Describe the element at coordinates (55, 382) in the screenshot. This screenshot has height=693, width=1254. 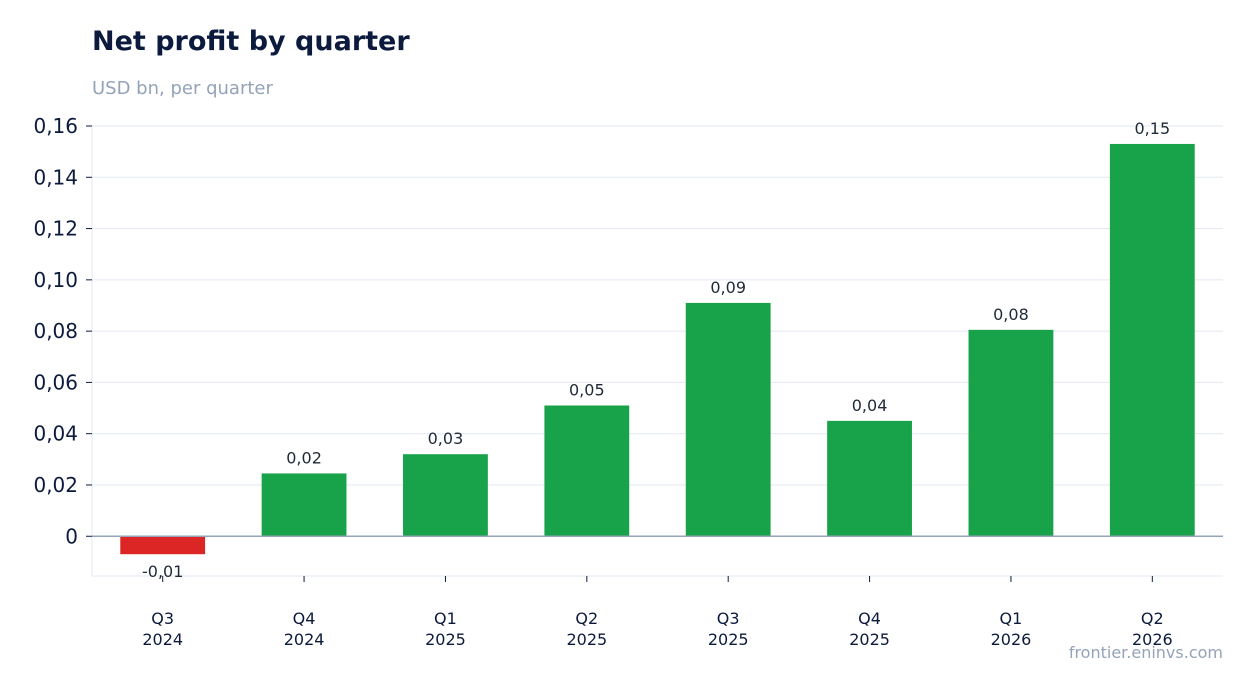
I see `y-tick-label: 0,06` at that location.